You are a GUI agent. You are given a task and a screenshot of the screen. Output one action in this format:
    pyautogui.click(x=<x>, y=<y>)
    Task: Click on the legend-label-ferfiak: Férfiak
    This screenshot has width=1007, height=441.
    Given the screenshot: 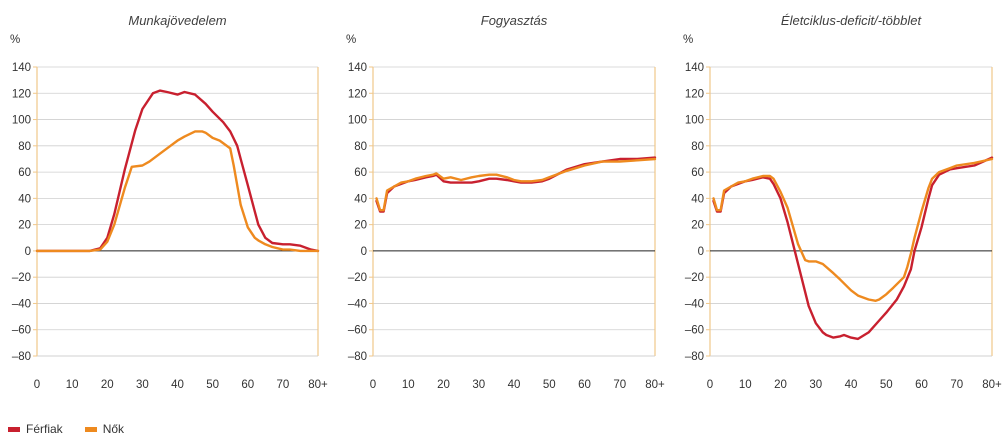 What is the action you would take?
    pyautogui.click(x=44, y=429)
    